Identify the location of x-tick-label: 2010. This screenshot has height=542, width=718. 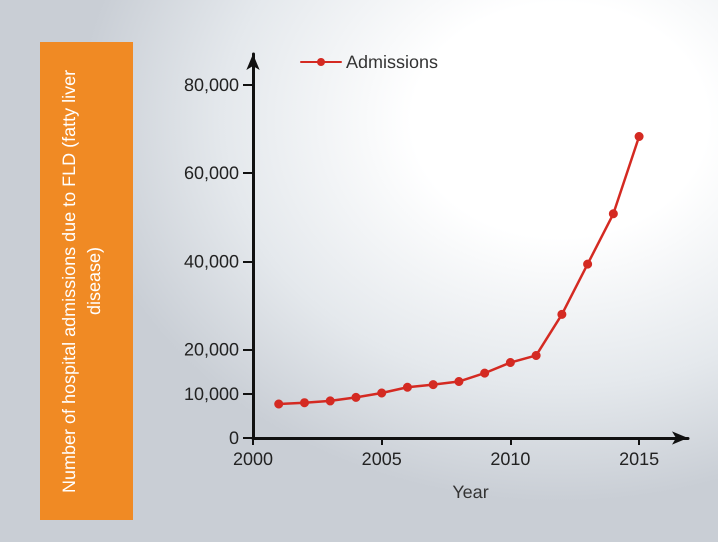
(510, 459).